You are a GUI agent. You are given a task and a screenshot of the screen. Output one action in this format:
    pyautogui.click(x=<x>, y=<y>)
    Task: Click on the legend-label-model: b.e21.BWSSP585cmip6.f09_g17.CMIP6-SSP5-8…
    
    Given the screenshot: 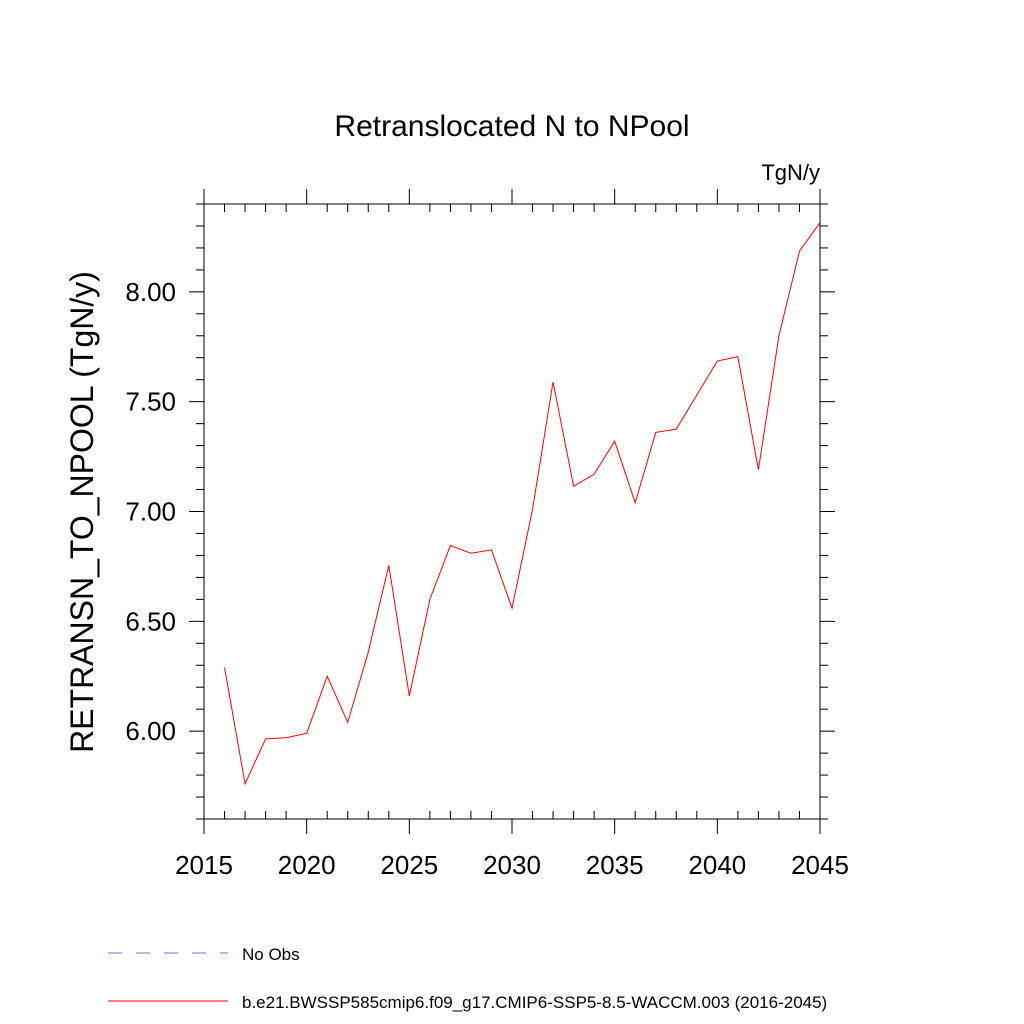 What is the action you would take?
    pyautogui.click(x=534, y=1002)
    